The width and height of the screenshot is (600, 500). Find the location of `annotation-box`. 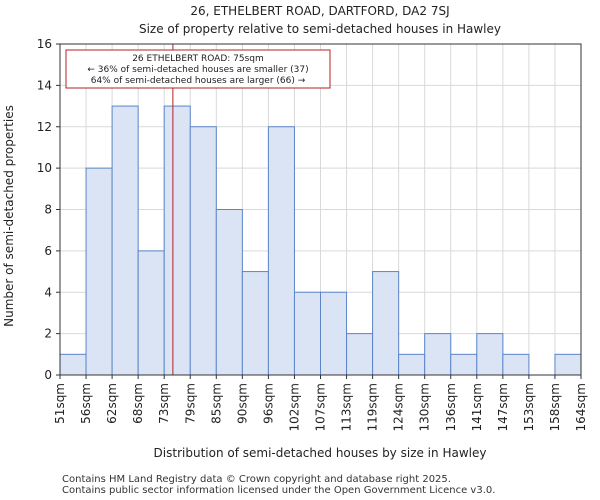

annotation-box is located at coordinates (198, 69).